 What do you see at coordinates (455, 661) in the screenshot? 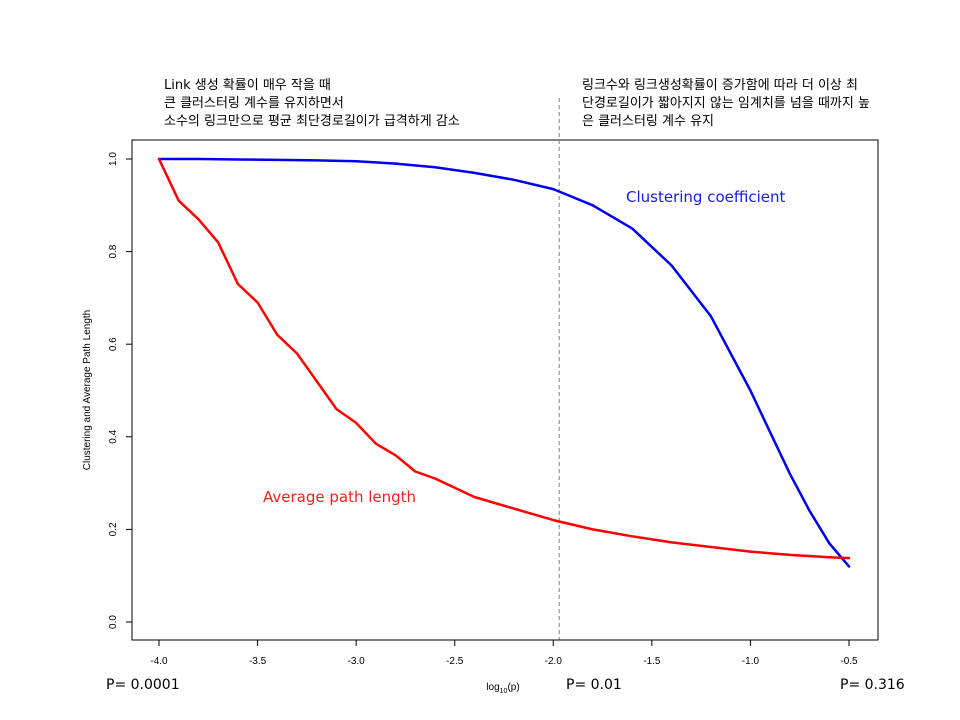
I see `x-tick-label: -2.5` at bounding box center [455, 661].